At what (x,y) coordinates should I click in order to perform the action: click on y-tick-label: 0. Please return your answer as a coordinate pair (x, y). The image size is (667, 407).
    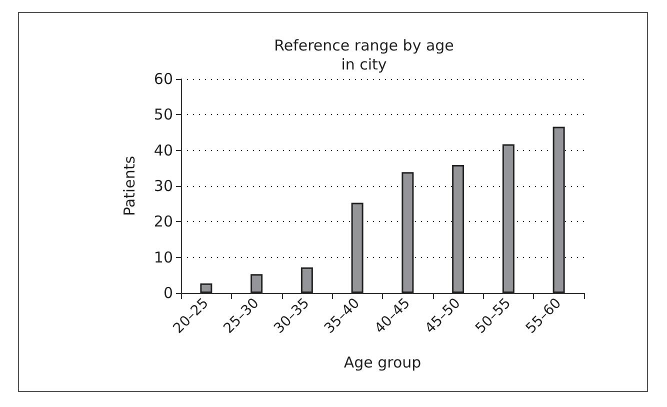
    Looking at the image, I should click on (168, 293).